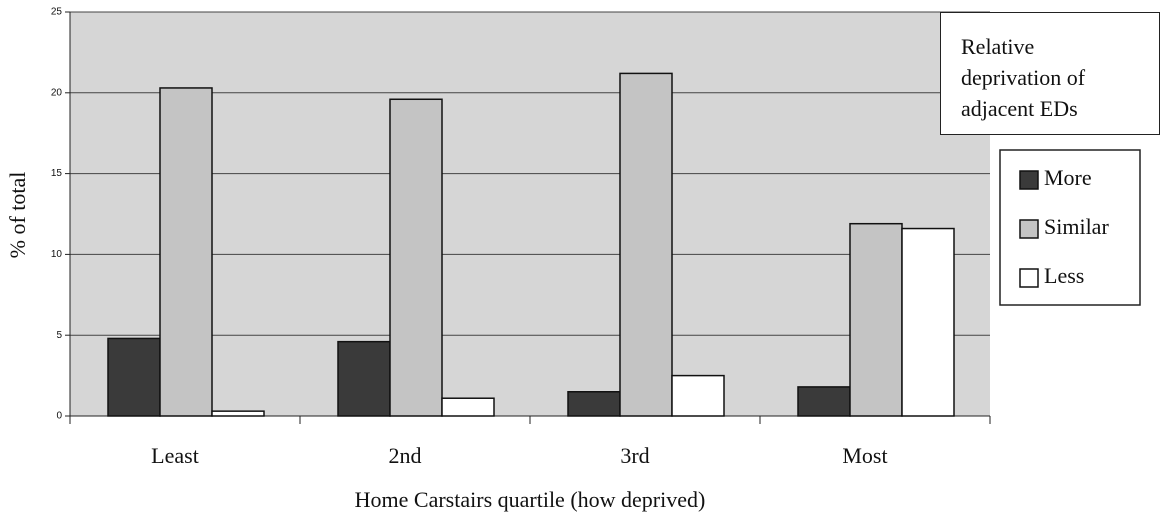  I want to click on y-tick-label: 0, so click(59, 416).